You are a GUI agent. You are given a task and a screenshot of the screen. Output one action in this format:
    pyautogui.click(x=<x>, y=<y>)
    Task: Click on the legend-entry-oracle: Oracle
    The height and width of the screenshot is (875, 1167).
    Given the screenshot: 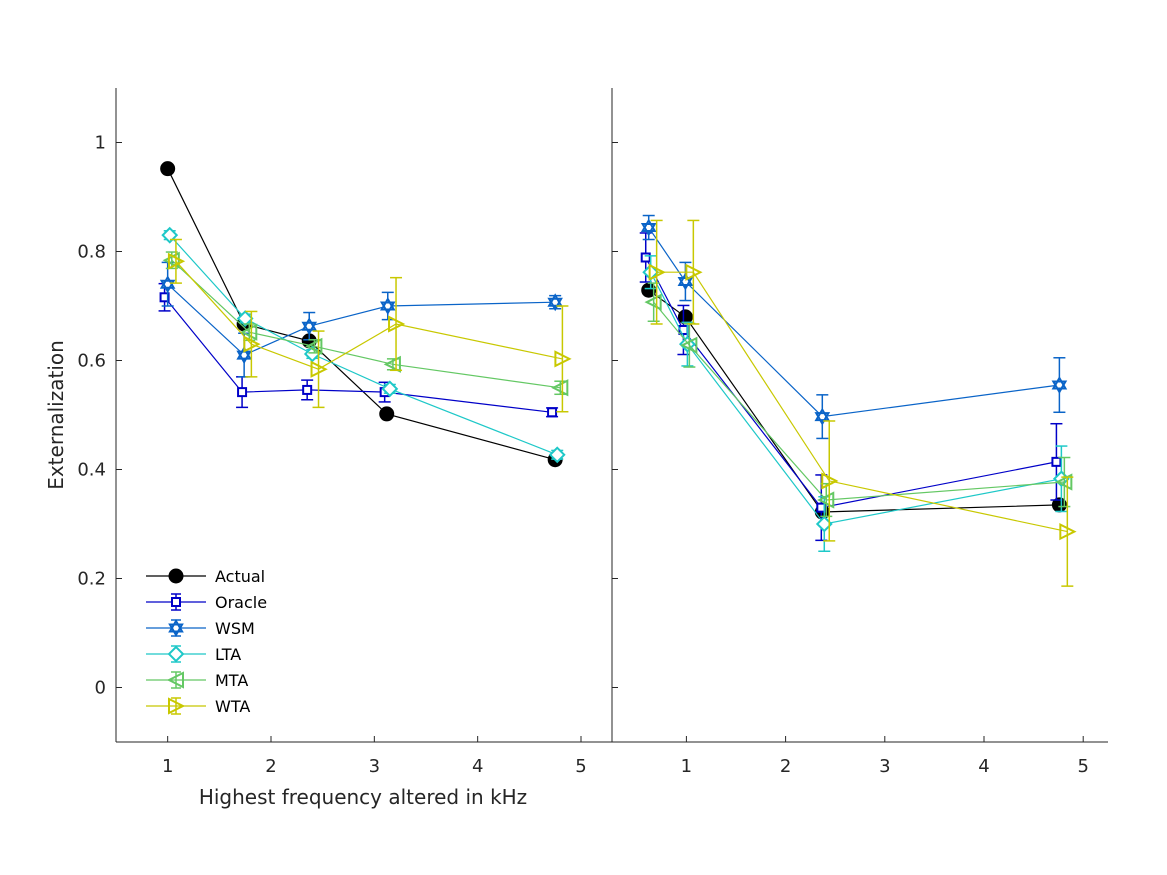 What is the action you would take?
    pyautogui.click(x=206, y=602)
    